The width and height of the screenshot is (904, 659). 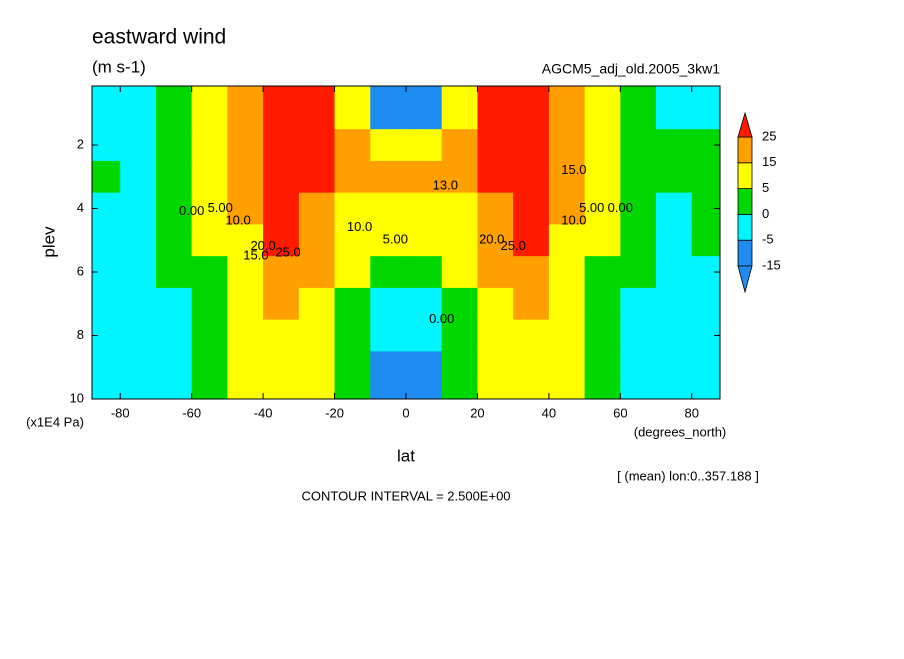 What do you see at coordinates (692, 412) in the screenshot?
I see `x-tick-label: 80` at bounding box center [692, 412].